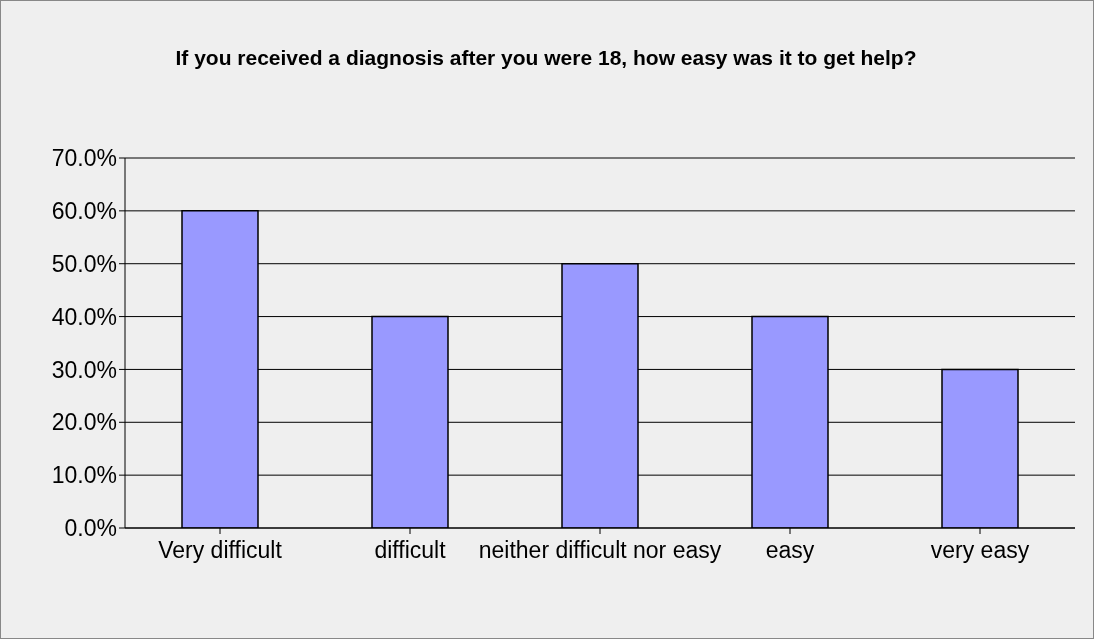 Image resolution: width=1094 pixels, height=639 pixels. What do you see at coordinates (84, 422) in the screenshot?
I see `y-tick-label: 20.0%` at bounding box center [84, 422].